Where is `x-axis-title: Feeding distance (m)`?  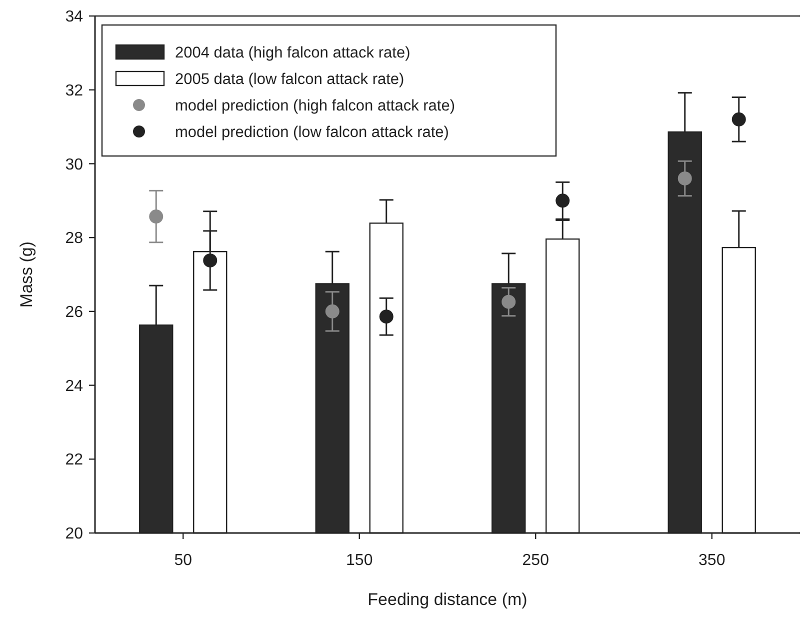 x-axis-title: Feeding distance (m) is located at coordinates (448, 599).